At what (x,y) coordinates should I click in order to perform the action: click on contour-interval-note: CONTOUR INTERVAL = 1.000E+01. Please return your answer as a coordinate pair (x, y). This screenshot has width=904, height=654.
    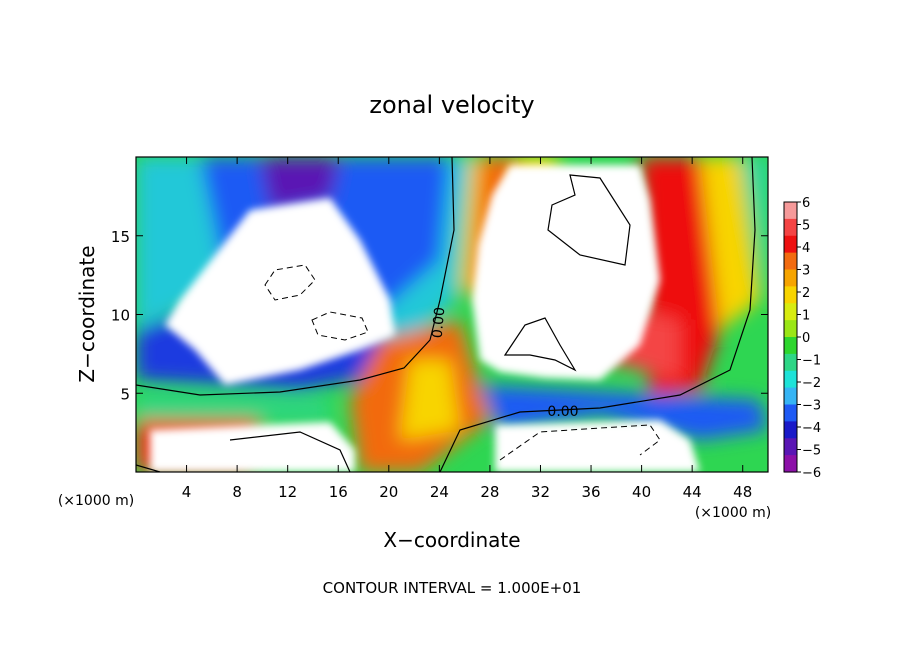
    Looking at the image, I should click on (452, 588).